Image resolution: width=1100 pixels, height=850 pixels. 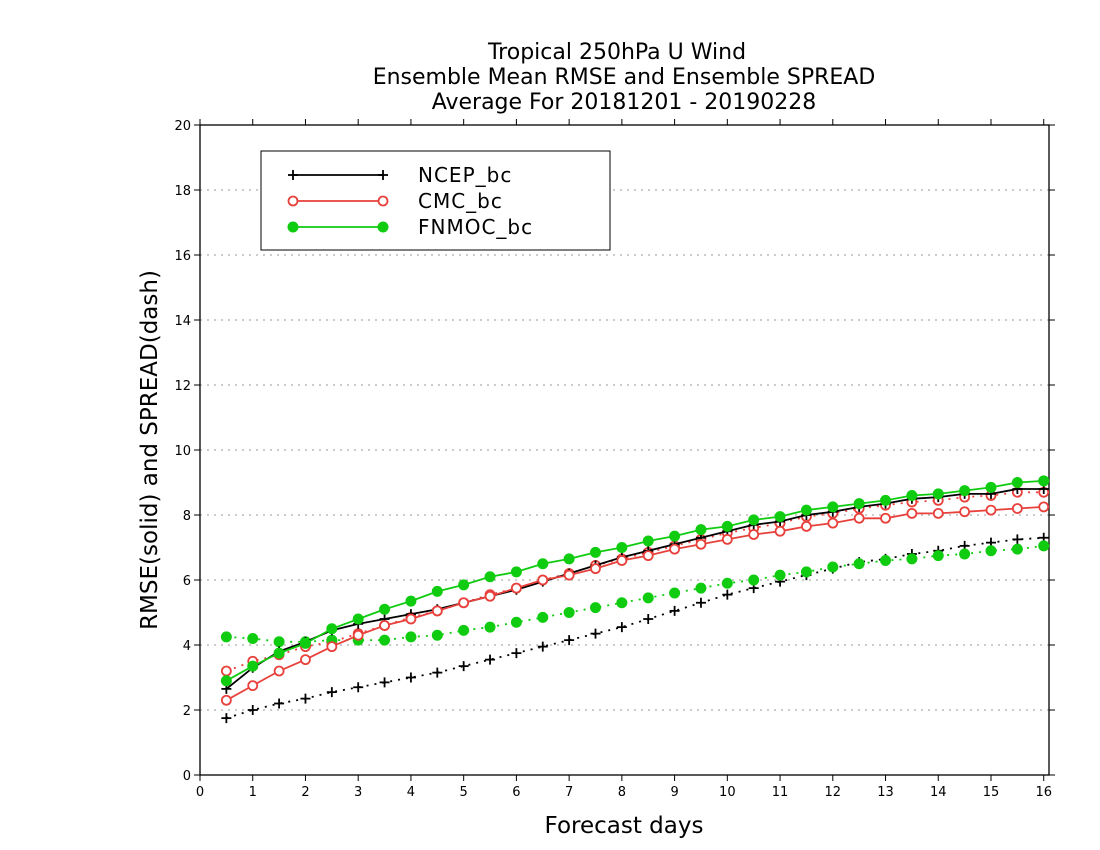 I want to click on x-tick-label-1: 1, so click(x=253, y=792).